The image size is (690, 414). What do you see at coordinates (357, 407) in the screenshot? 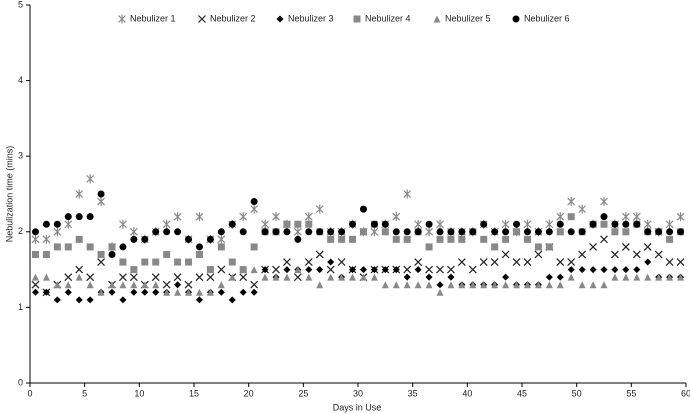
I see `x-axis-label: Days in Use` at bounding box center [357, 407].